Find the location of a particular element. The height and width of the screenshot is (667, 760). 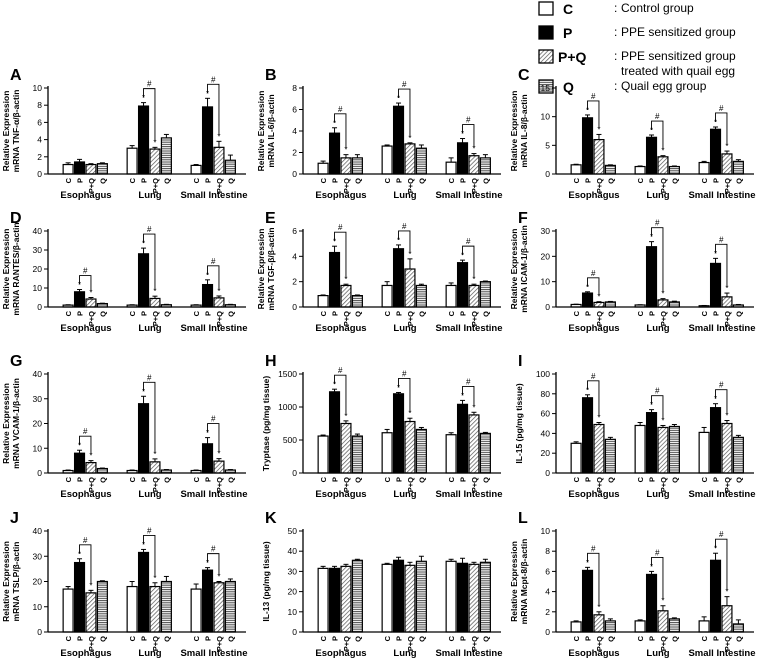

legend-desc-pq: PPE sensitized group is located at coordinates (678, 56).